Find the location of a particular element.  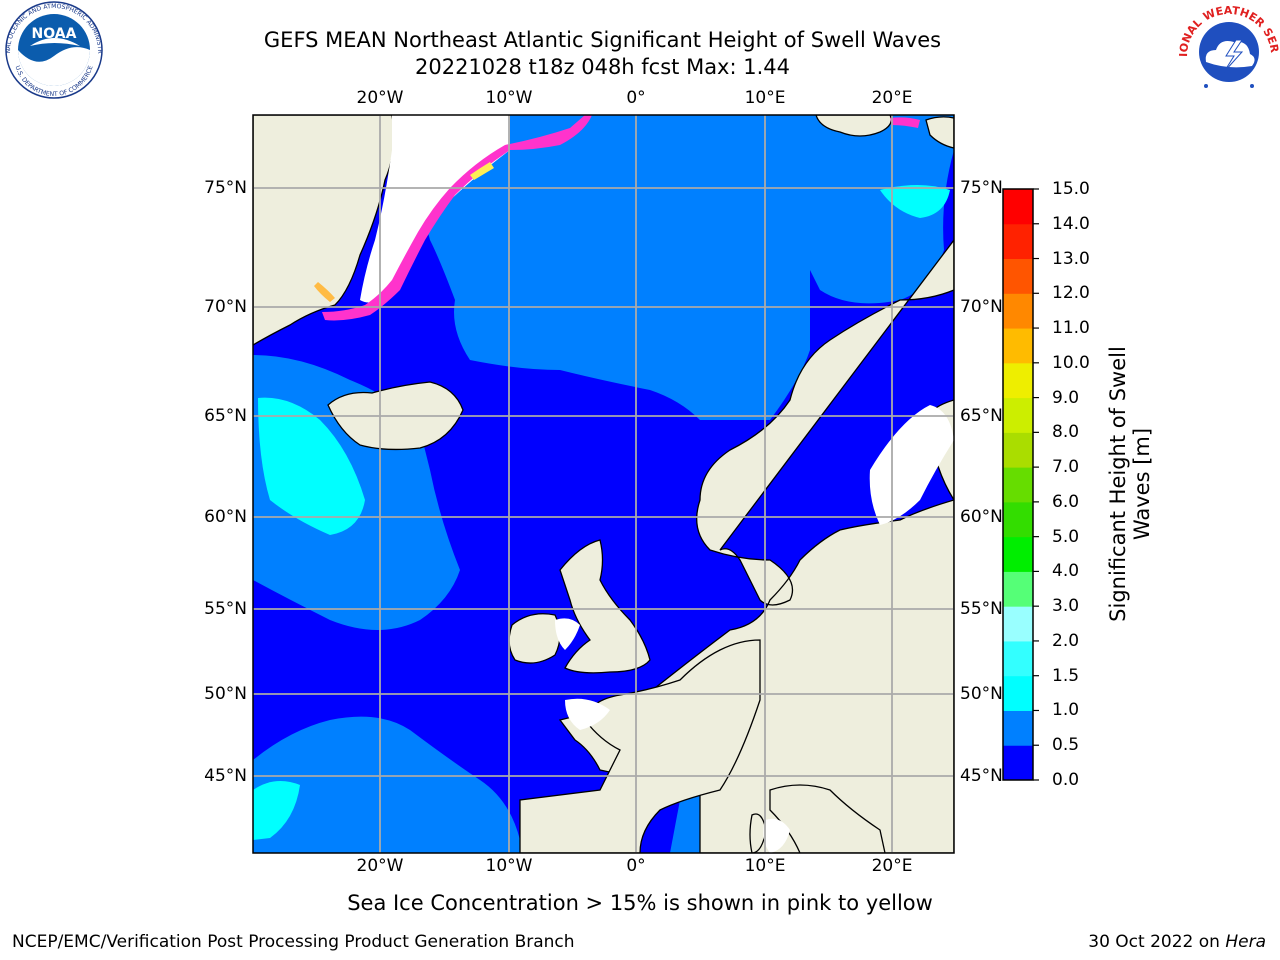

colorbar-tick-label: 10.0 is located at coordinates (1071, 362).